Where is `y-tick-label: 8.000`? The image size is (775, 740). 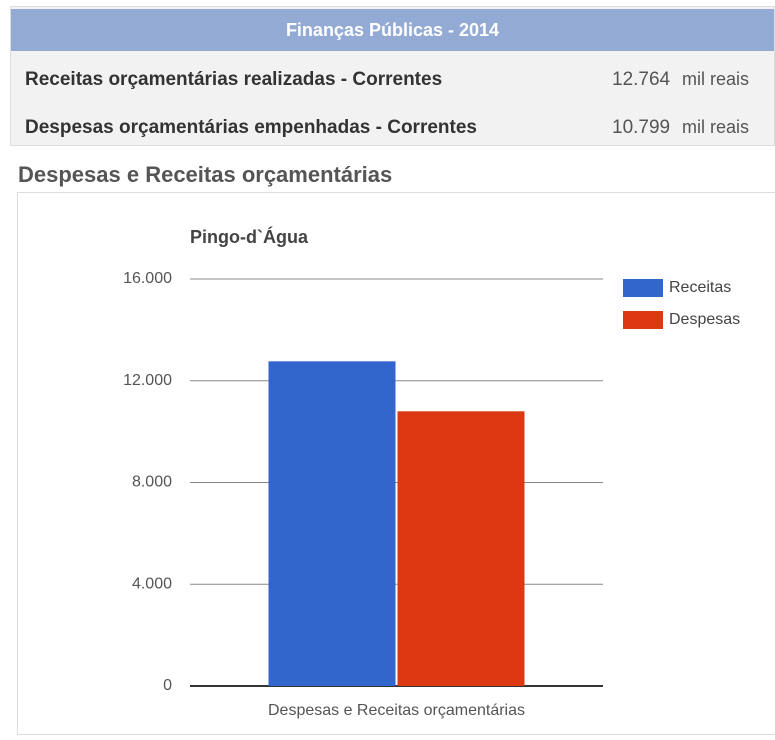 y-tick-label: 8.000 is located at coordinates (152, 482).